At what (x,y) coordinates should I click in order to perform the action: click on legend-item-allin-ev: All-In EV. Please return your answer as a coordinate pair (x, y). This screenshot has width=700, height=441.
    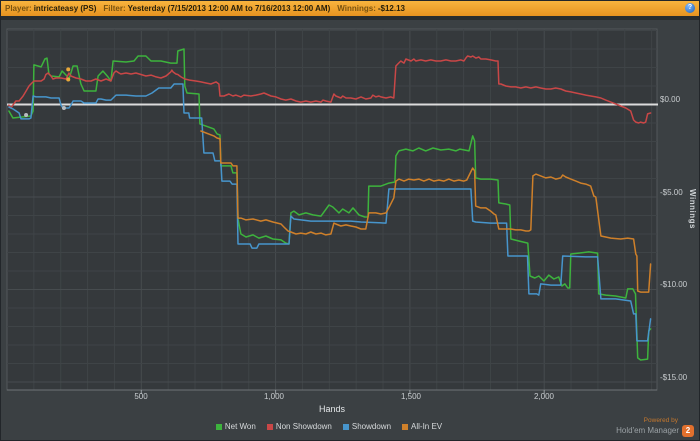
    Looking at the image, I should click on (422, 426).